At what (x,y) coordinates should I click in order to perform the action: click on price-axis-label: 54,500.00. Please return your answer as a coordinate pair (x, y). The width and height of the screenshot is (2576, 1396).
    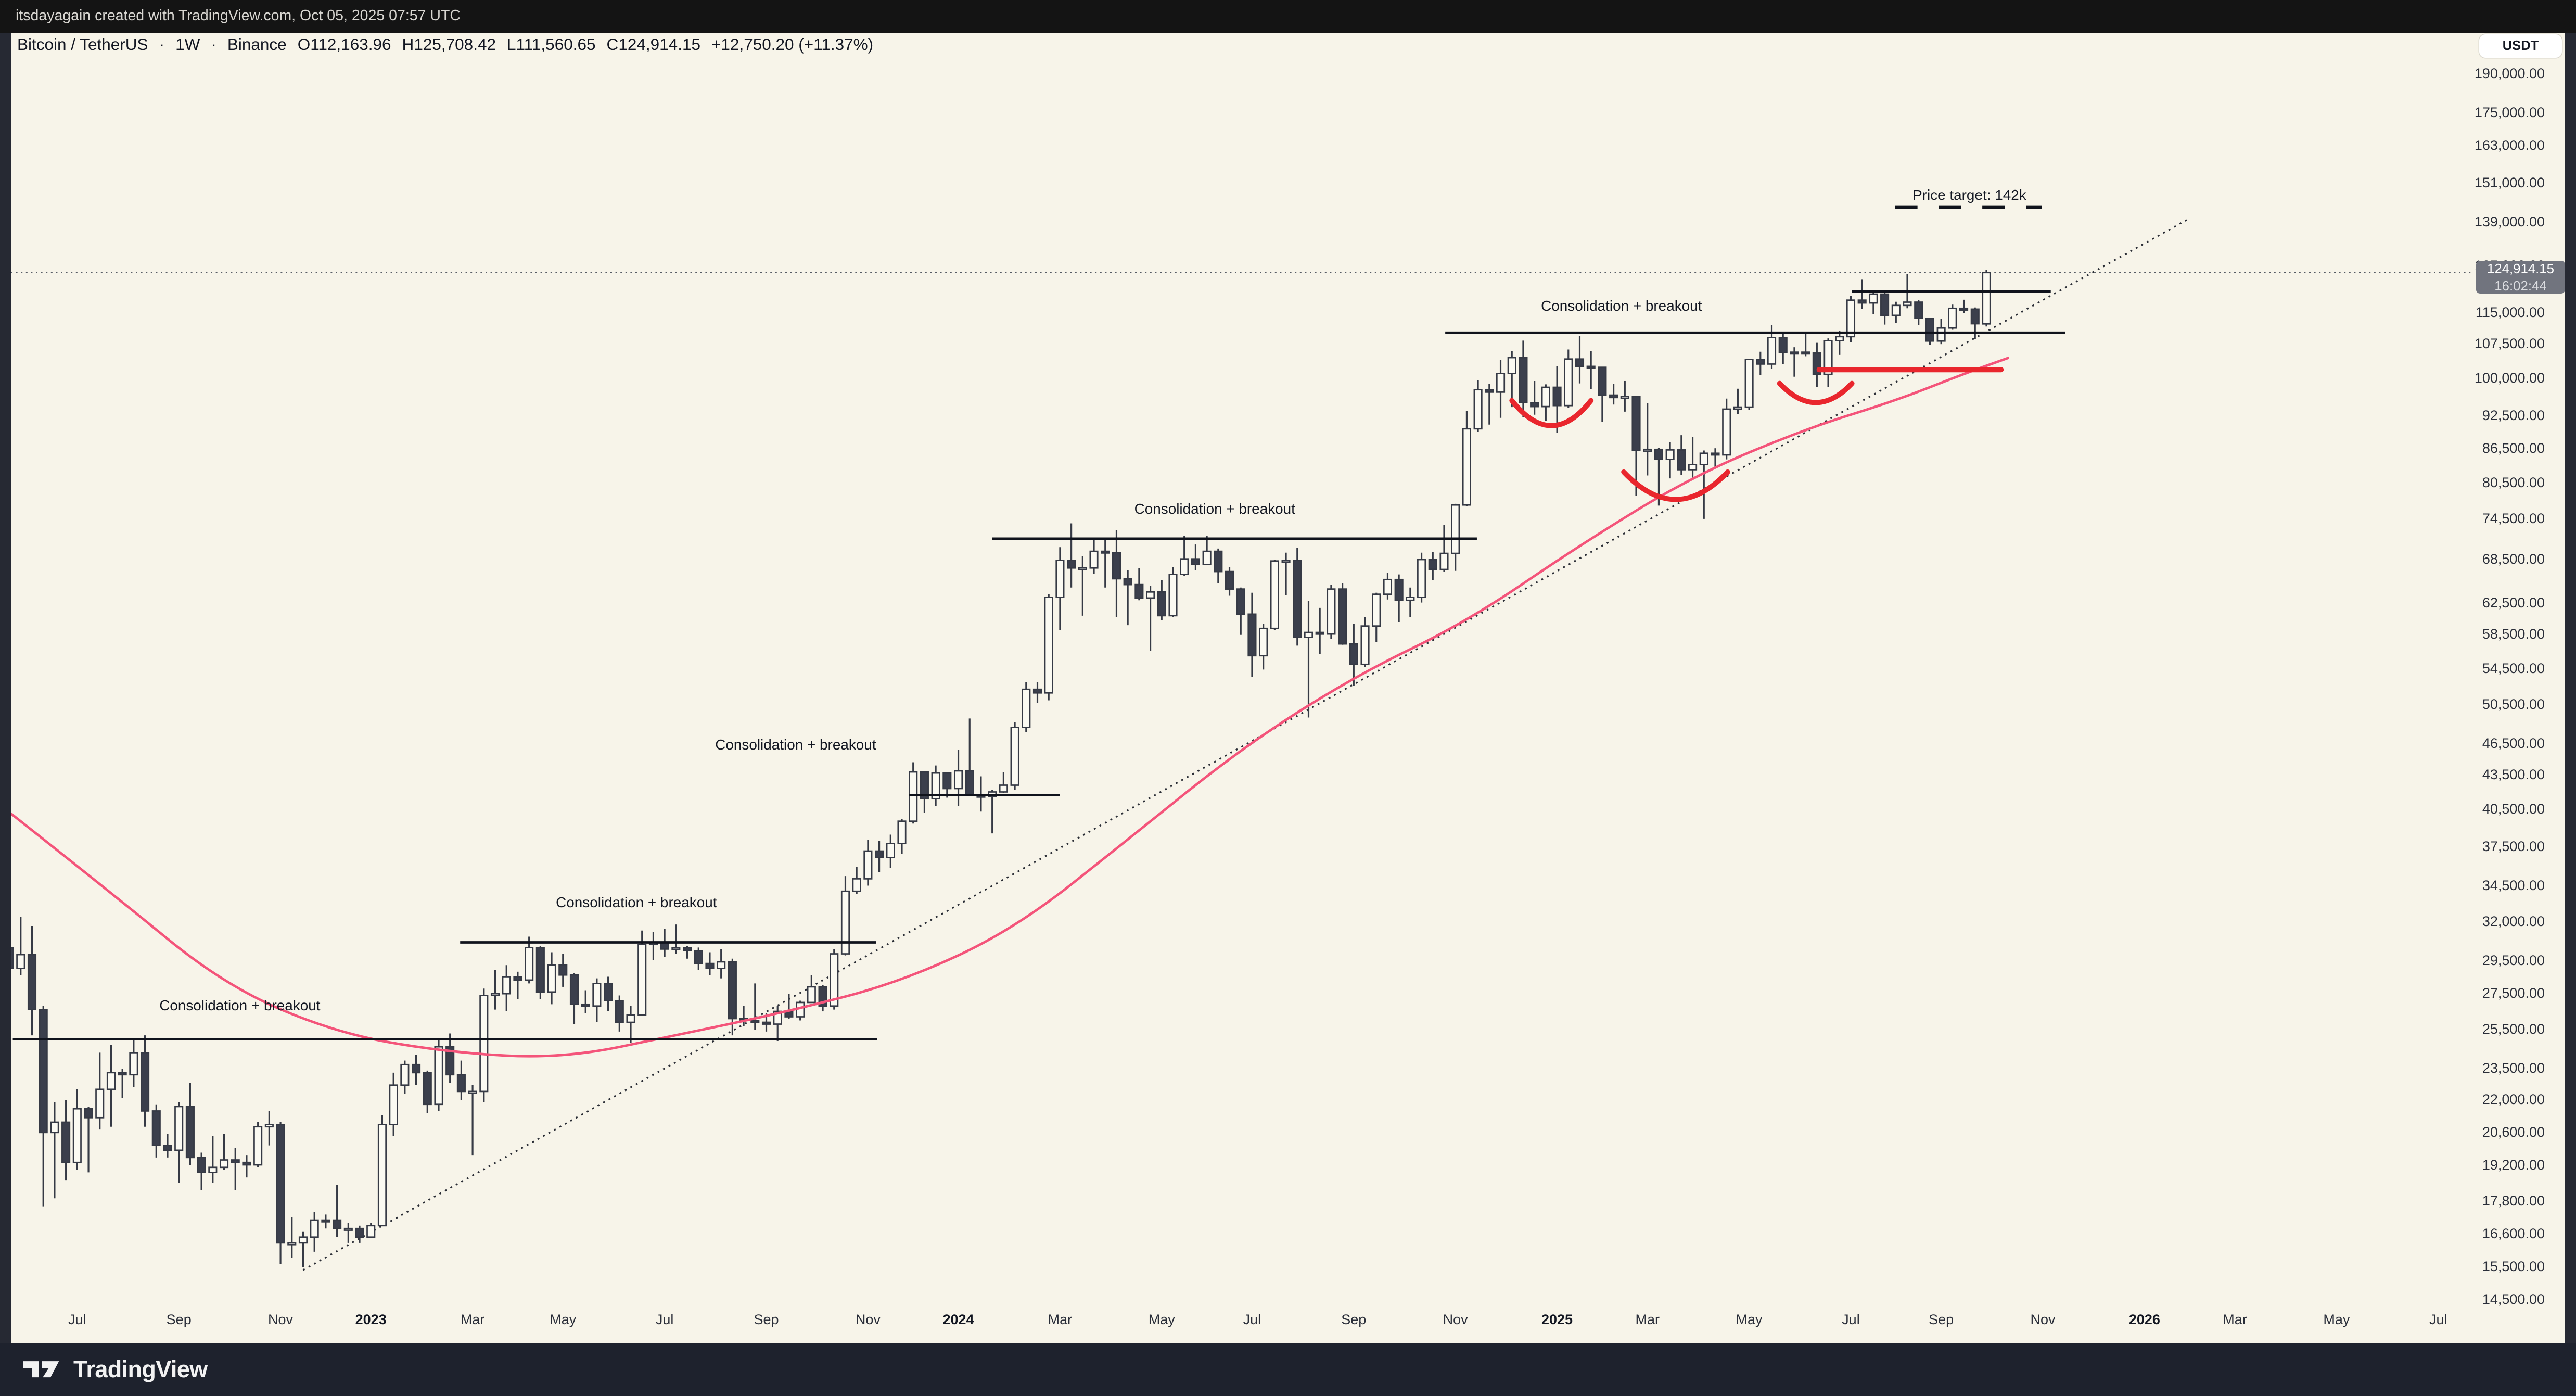
    Looking at the image, I should click on (2513, 667).